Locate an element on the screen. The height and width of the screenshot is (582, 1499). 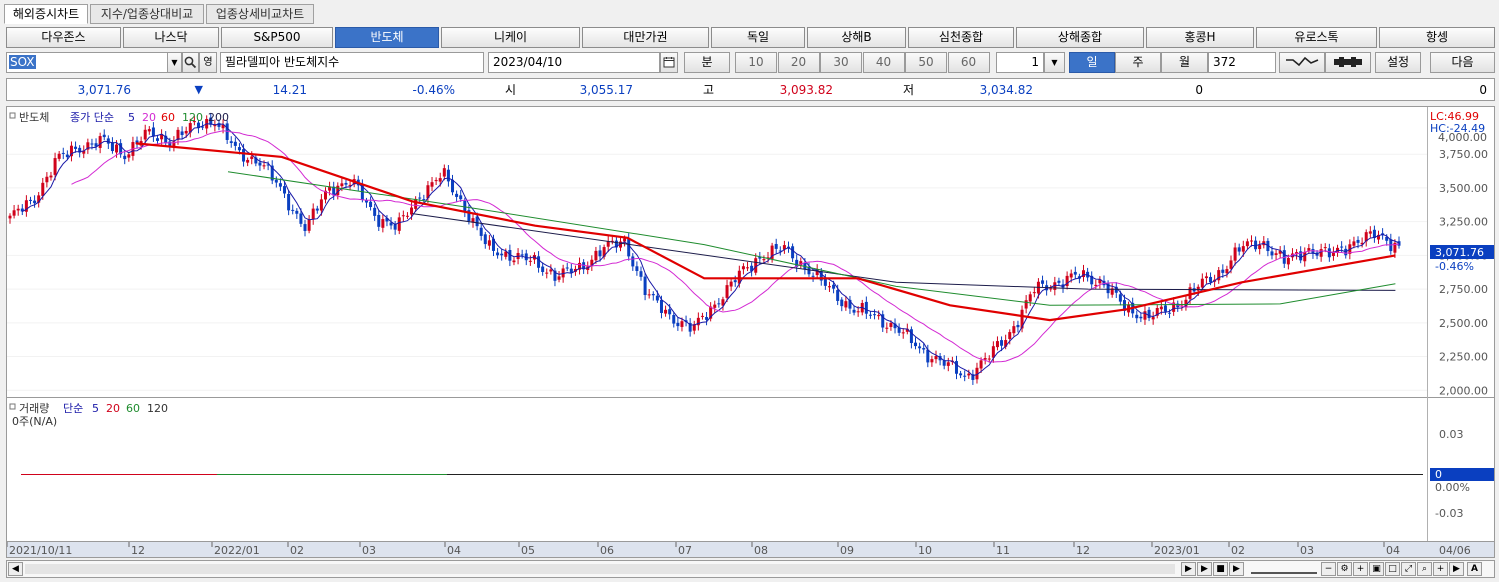
count-input: 372 is located at coordinates (1242, 62).